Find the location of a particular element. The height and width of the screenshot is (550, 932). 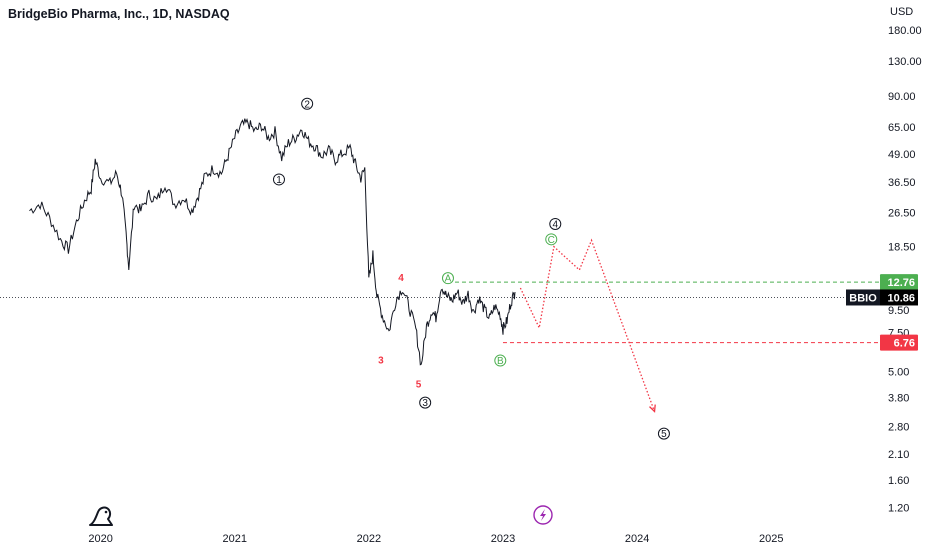

y-tick-label: 90.00 is located at coordinates (902, 97).